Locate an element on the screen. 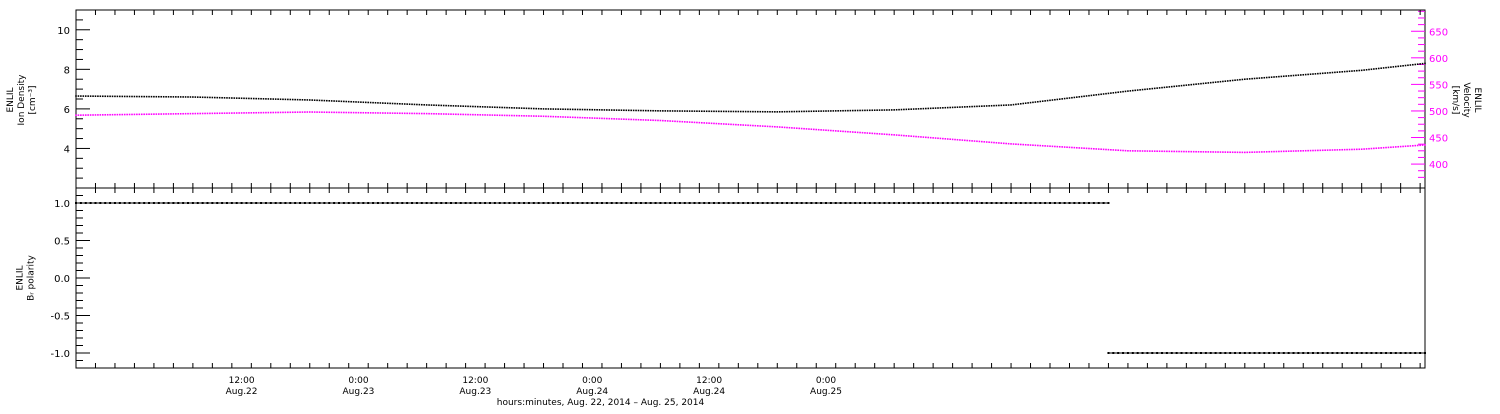 The image size is (1500, 414). x-tick-label-date: Aug.23 is located at coordinates (359, 392).